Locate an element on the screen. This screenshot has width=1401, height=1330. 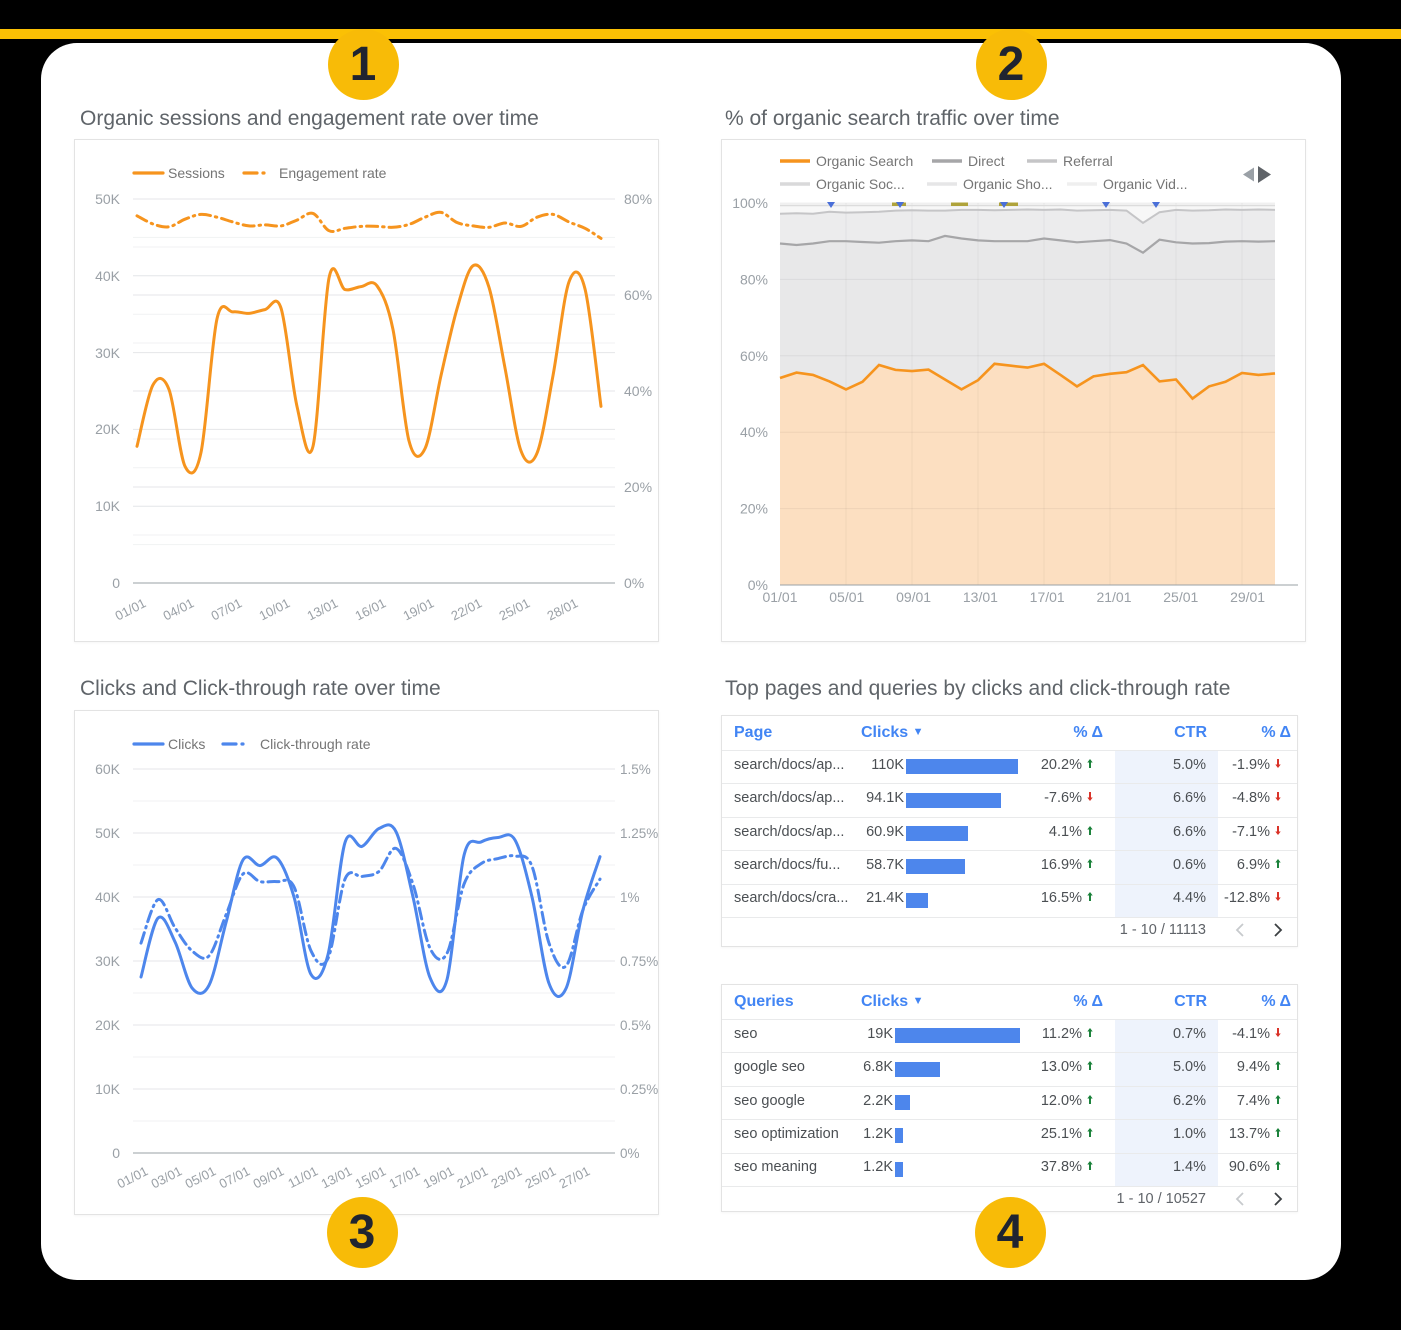
svg-text: 1.25% is located at coordinates (639, 833).